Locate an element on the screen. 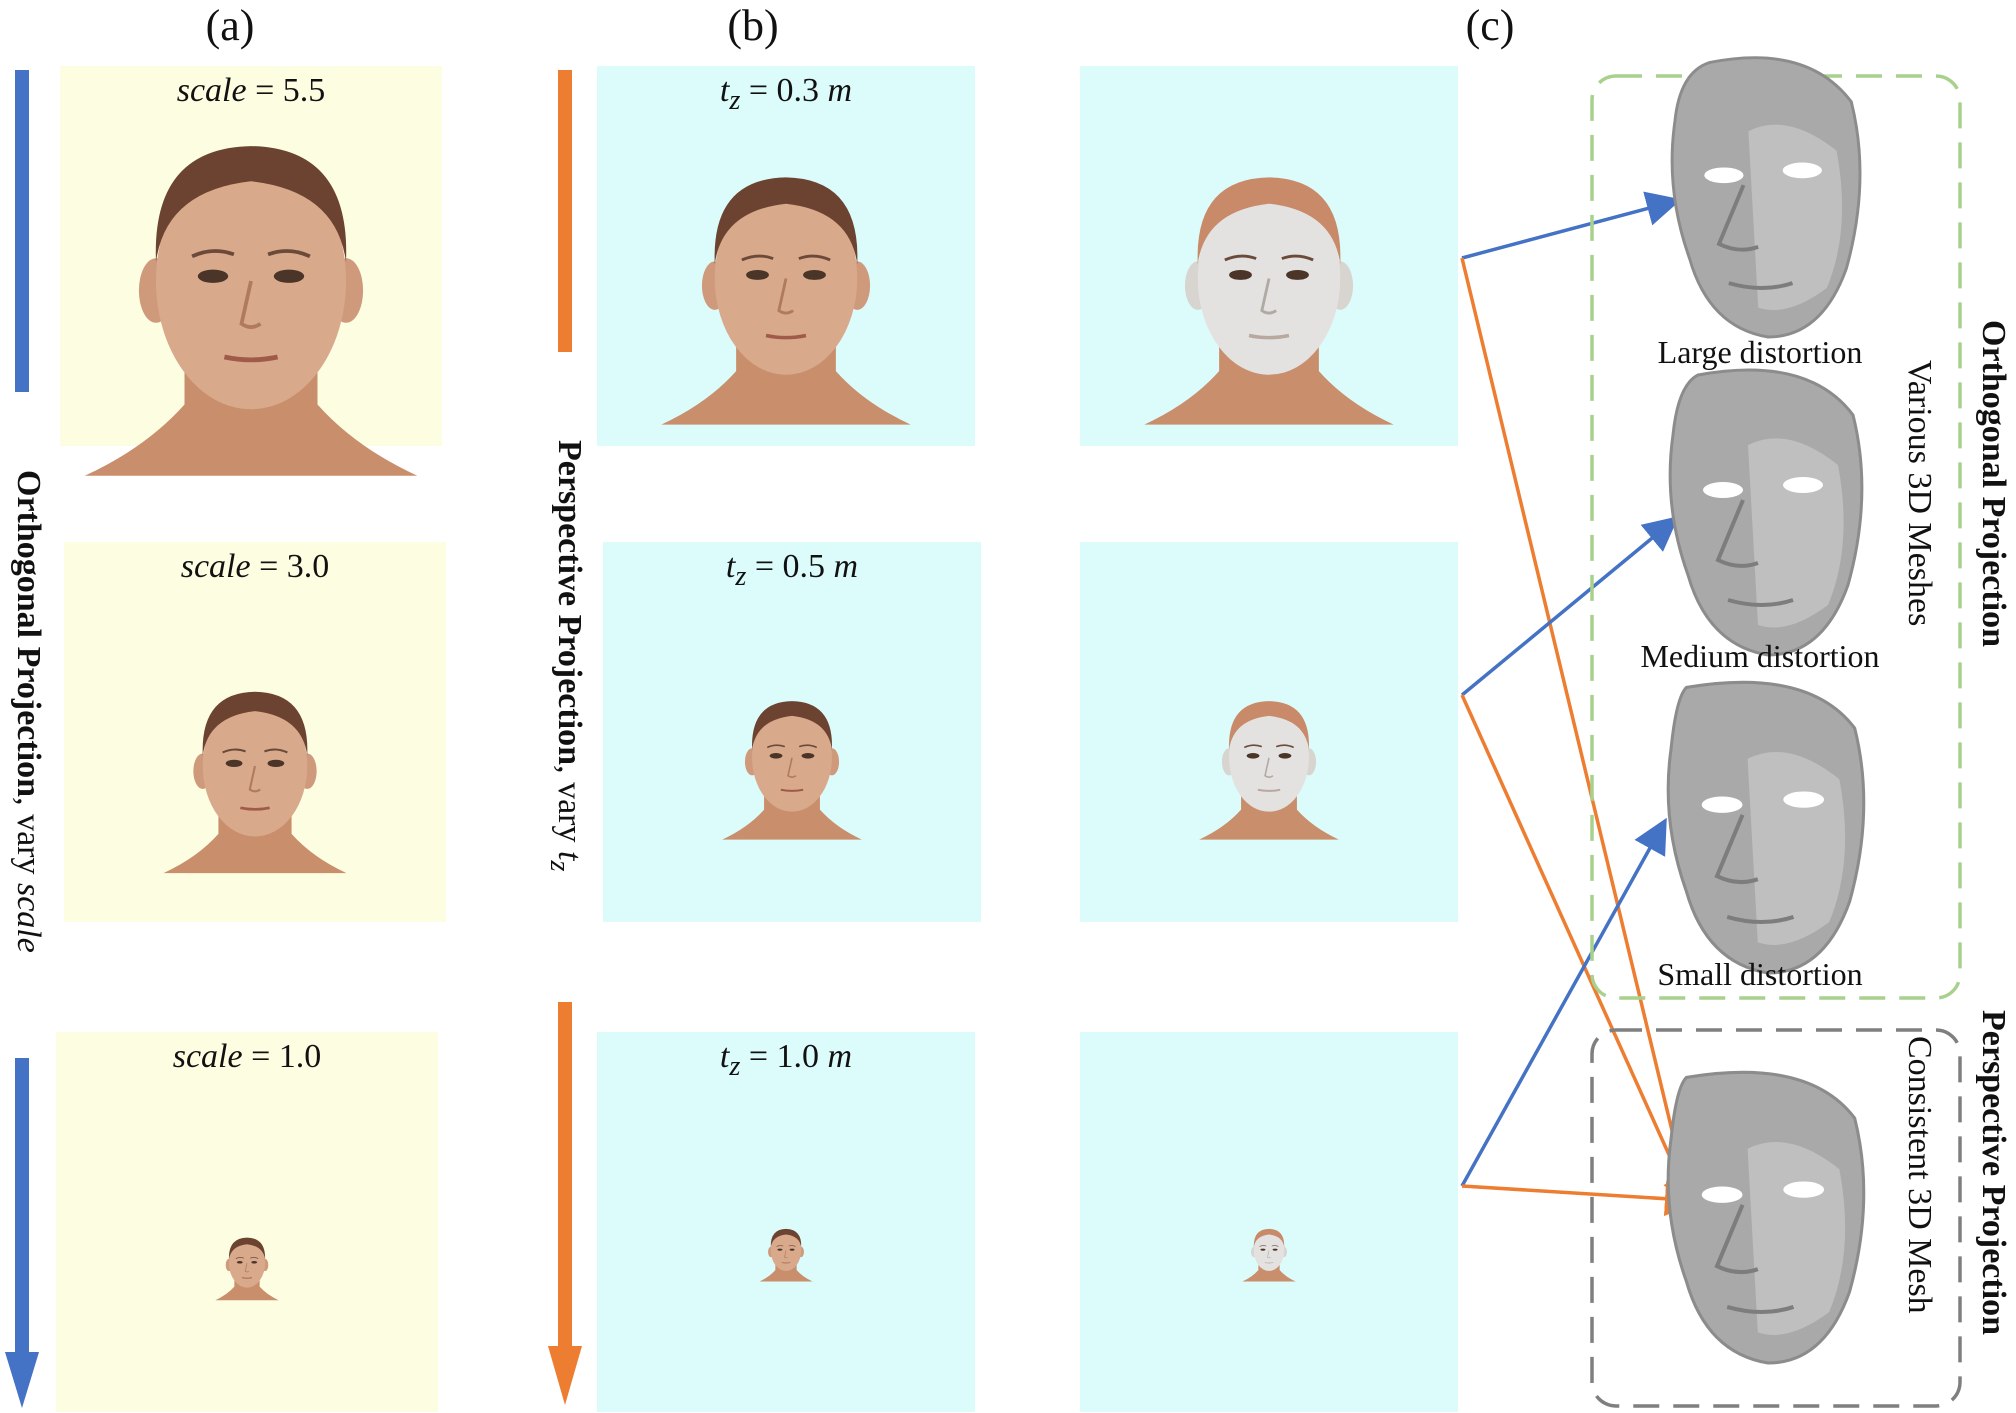 This screenshot has width=2016, height=1413. orth-box-3-title: scale = 1.0 is located at coordinates (247, 1057).